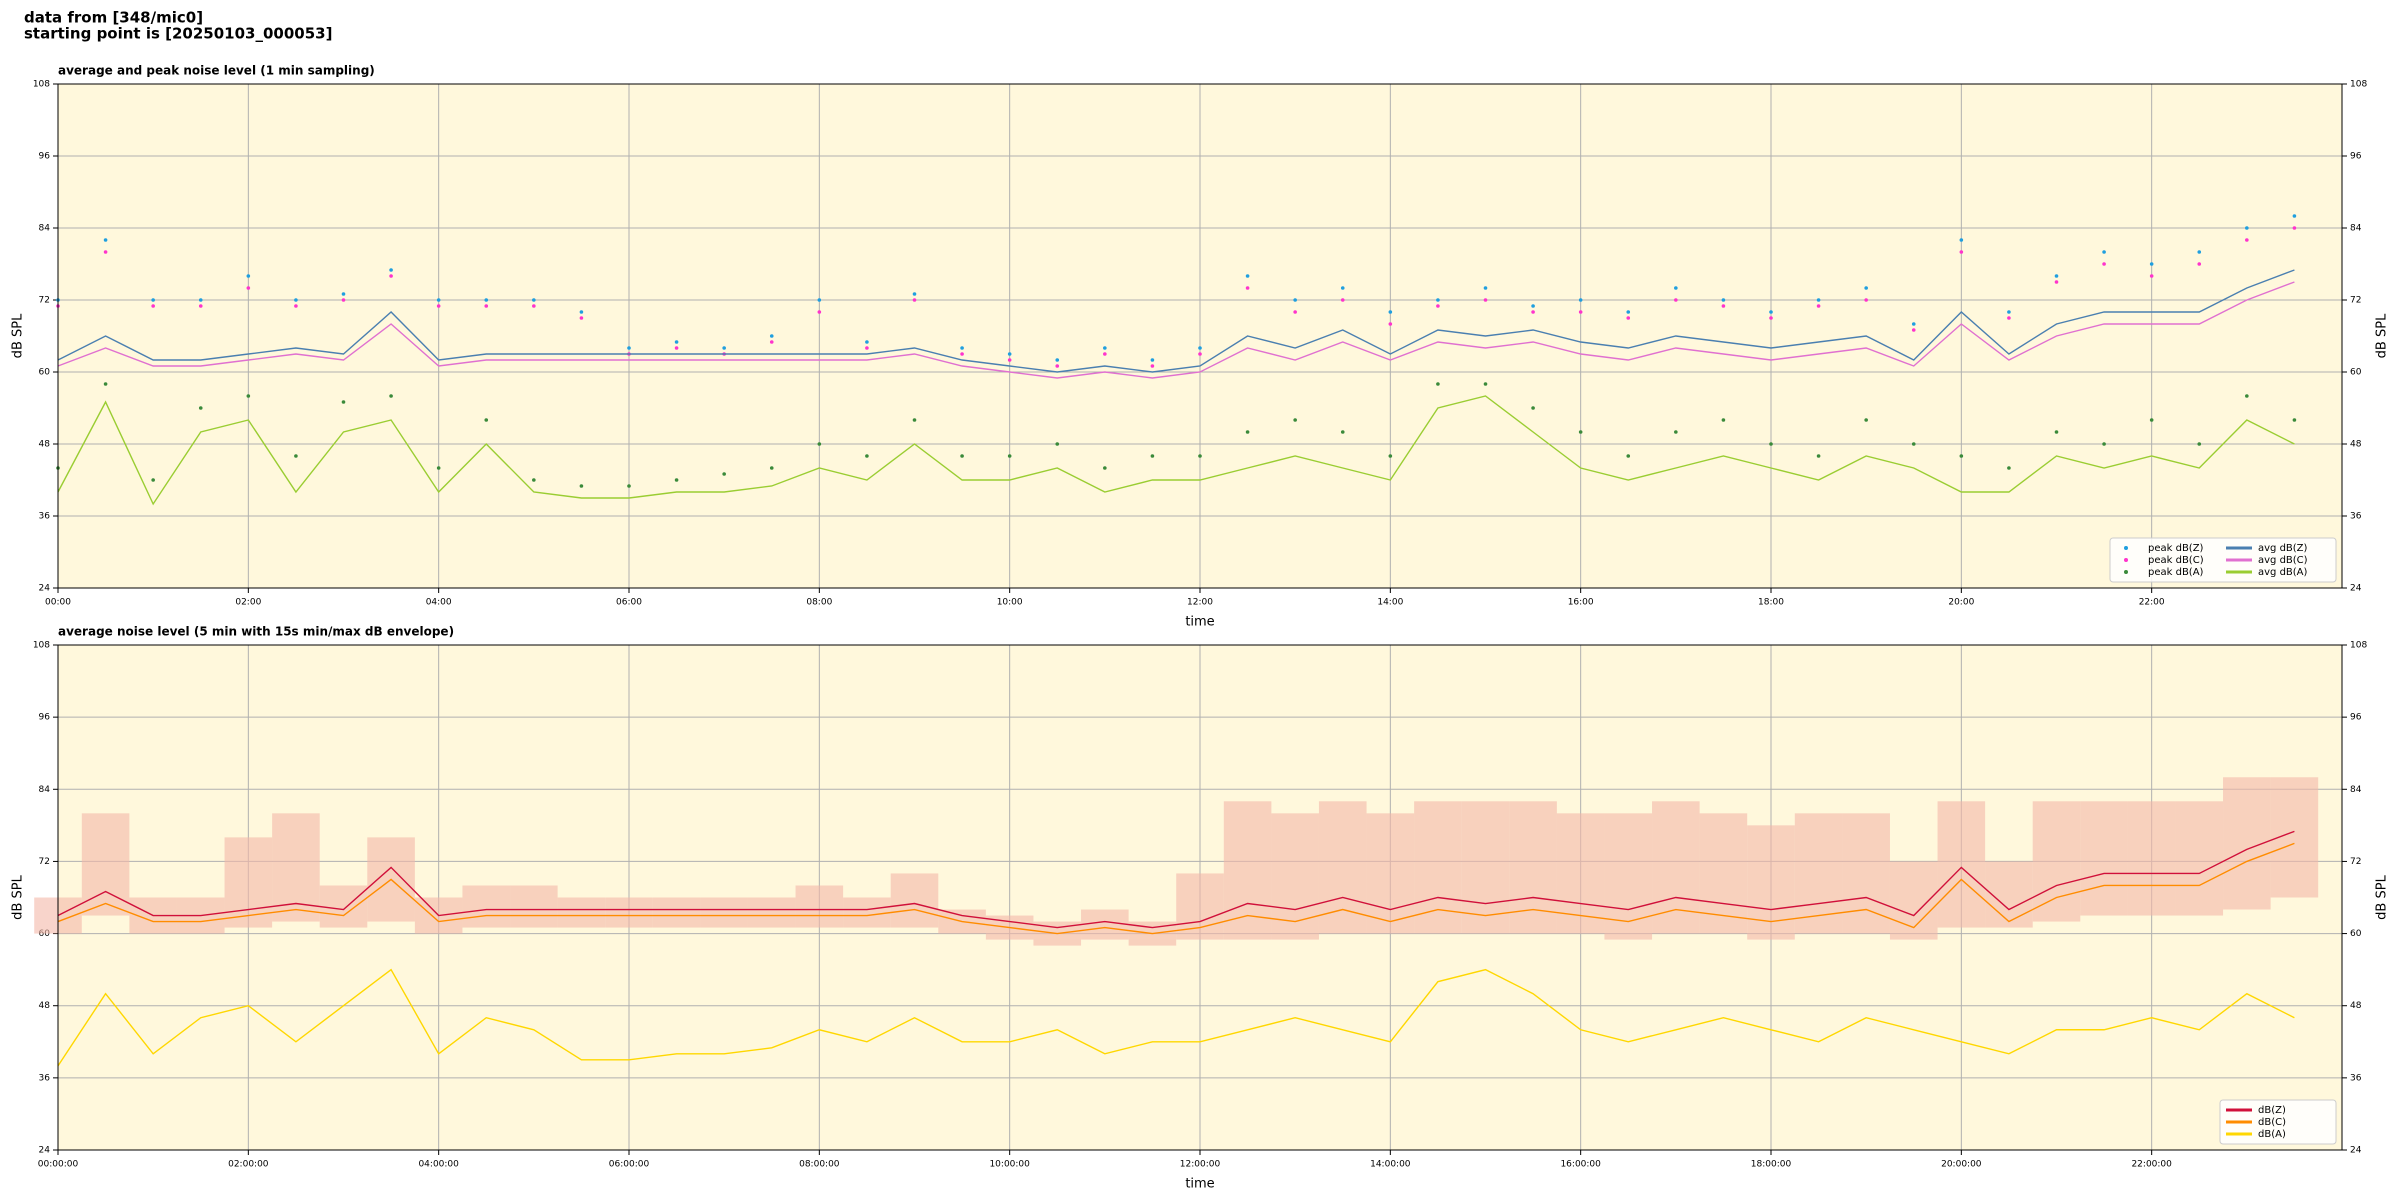  I want to click on x-tick-label: 12:00:00, so click(1200, 1165).